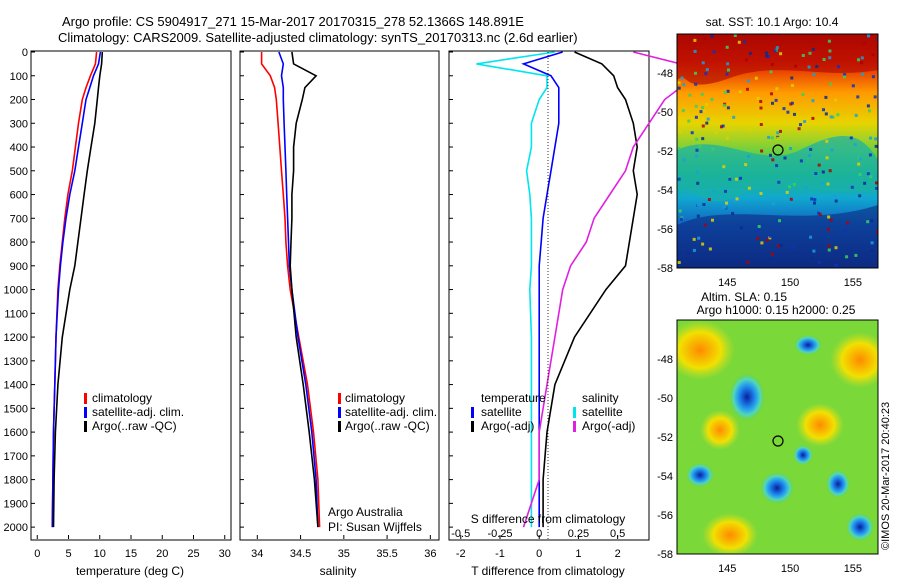 This screenshot has width=900, height=580. Describe the element at coordinates (665, 477) in the screenshot. I see `map-y-tick-label: -54` at that location.